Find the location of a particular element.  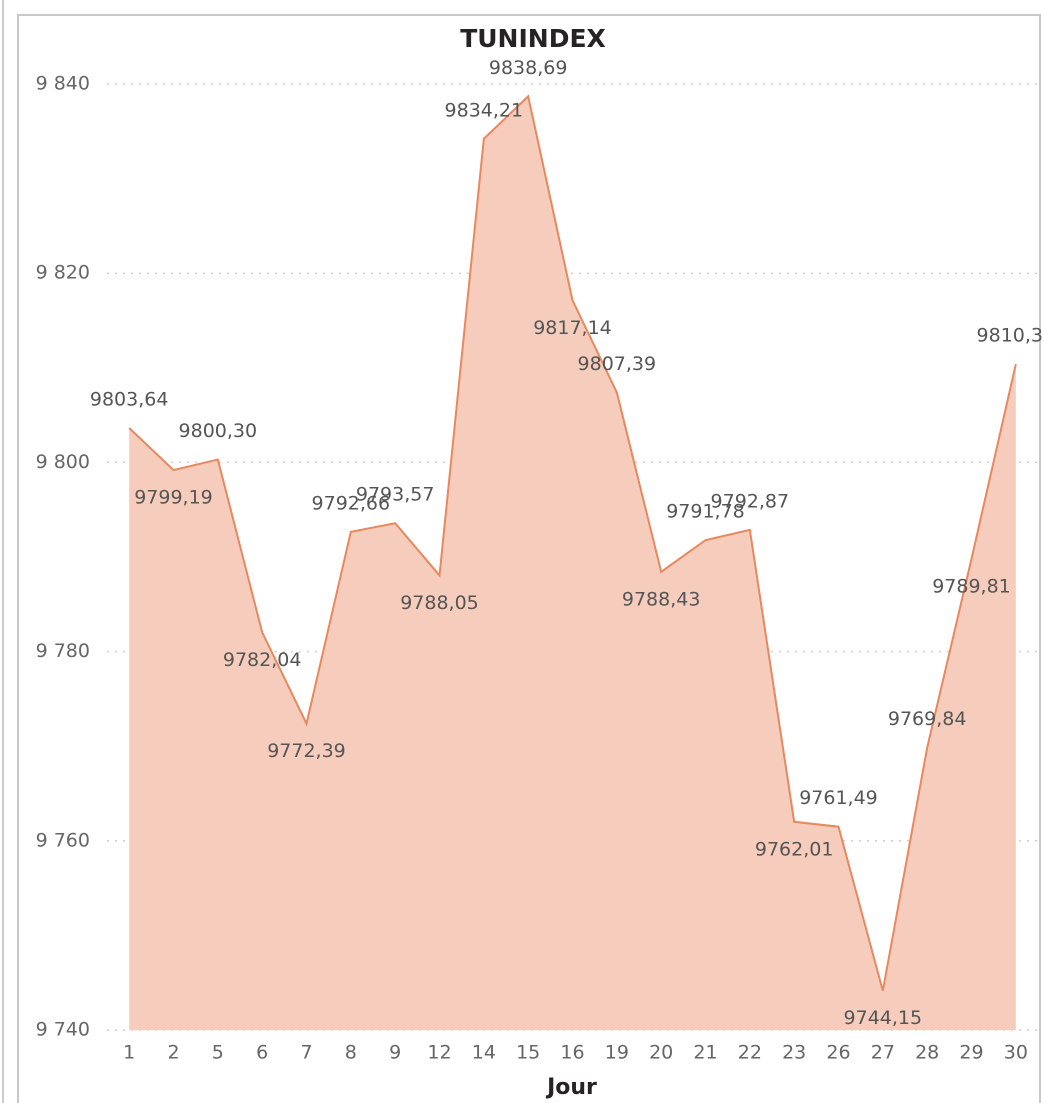

x-tick-label: 12 is located at coordinates (439, 1053).